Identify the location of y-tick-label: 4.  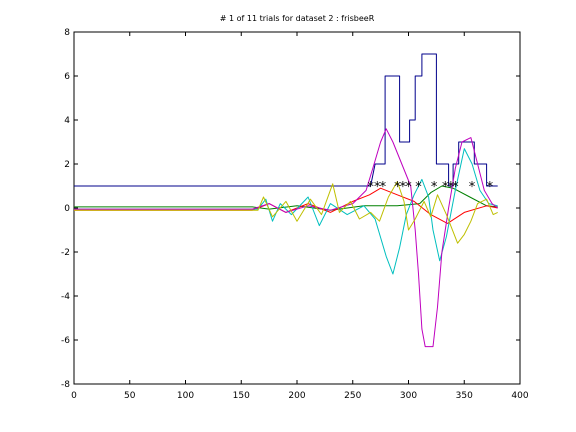
(67, 121).